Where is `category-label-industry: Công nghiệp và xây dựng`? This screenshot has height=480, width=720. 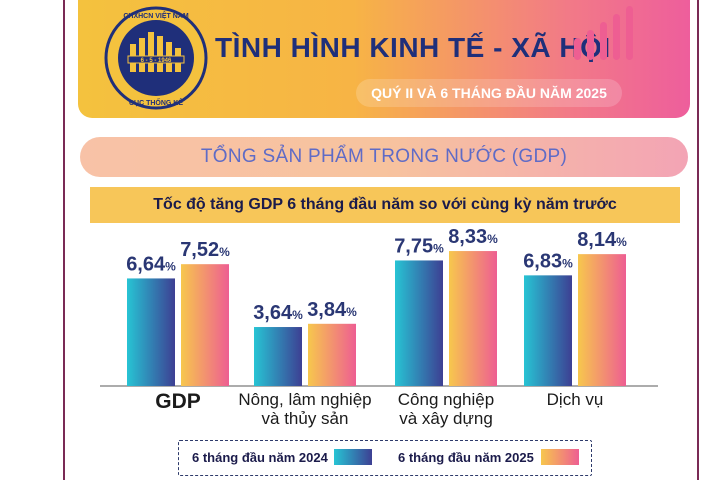 category-label-industry: Công nghiệp và xây dựng is located at coordinates (446, 409).